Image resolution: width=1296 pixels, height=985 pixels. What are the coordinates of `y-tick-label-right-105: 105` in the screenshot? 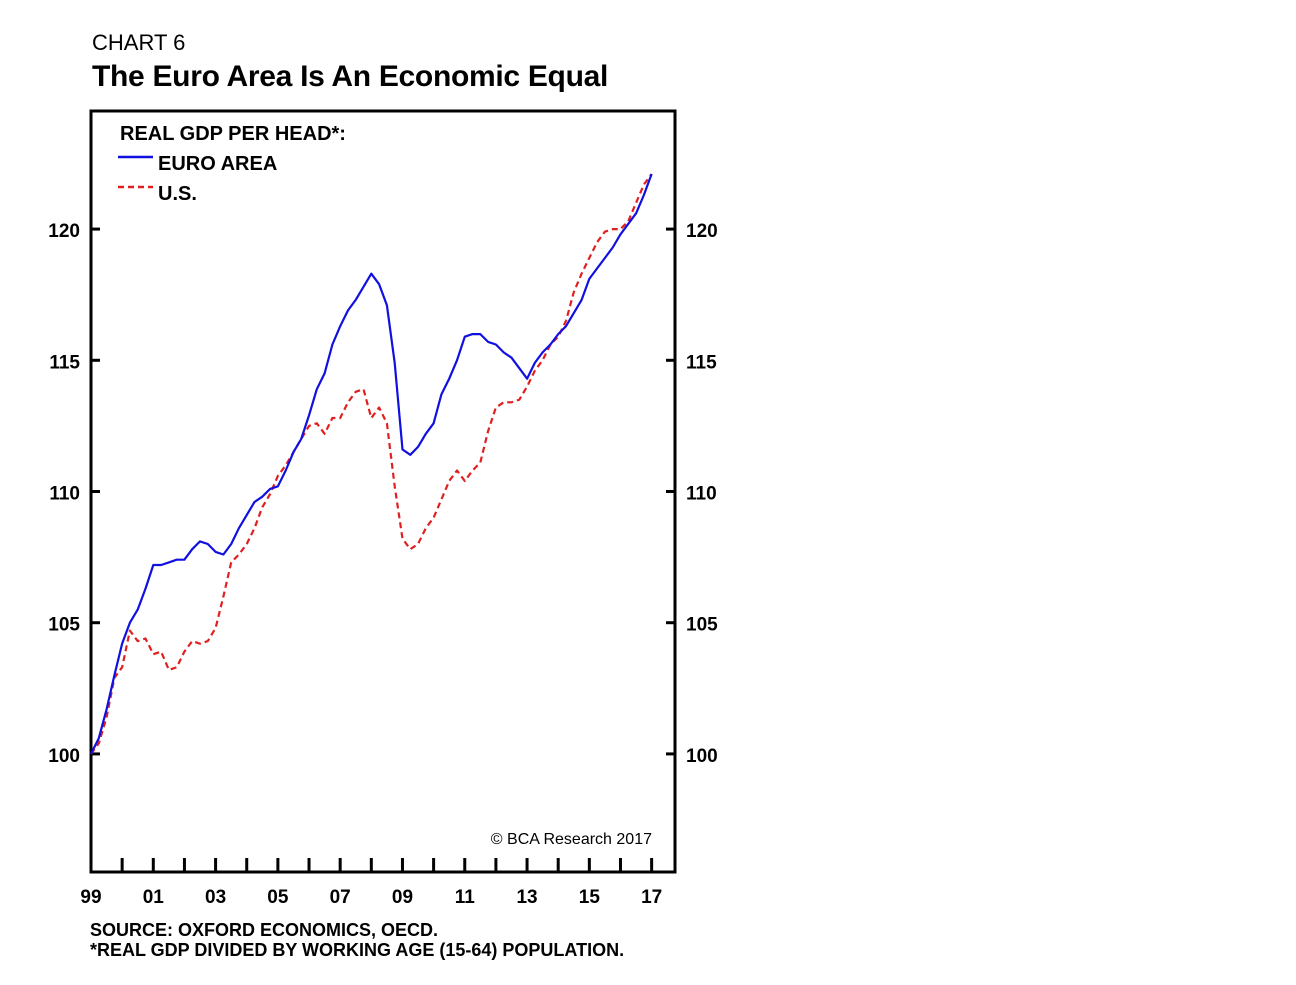 It's located at (702, 625).